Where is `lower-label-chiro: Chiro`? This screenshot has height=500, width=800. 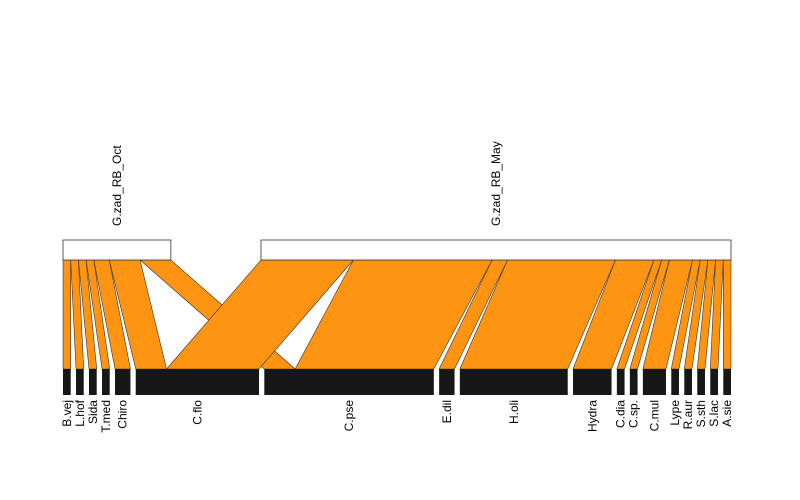
lower-label-chiro: Chiro is located at coordinates (123, 414).